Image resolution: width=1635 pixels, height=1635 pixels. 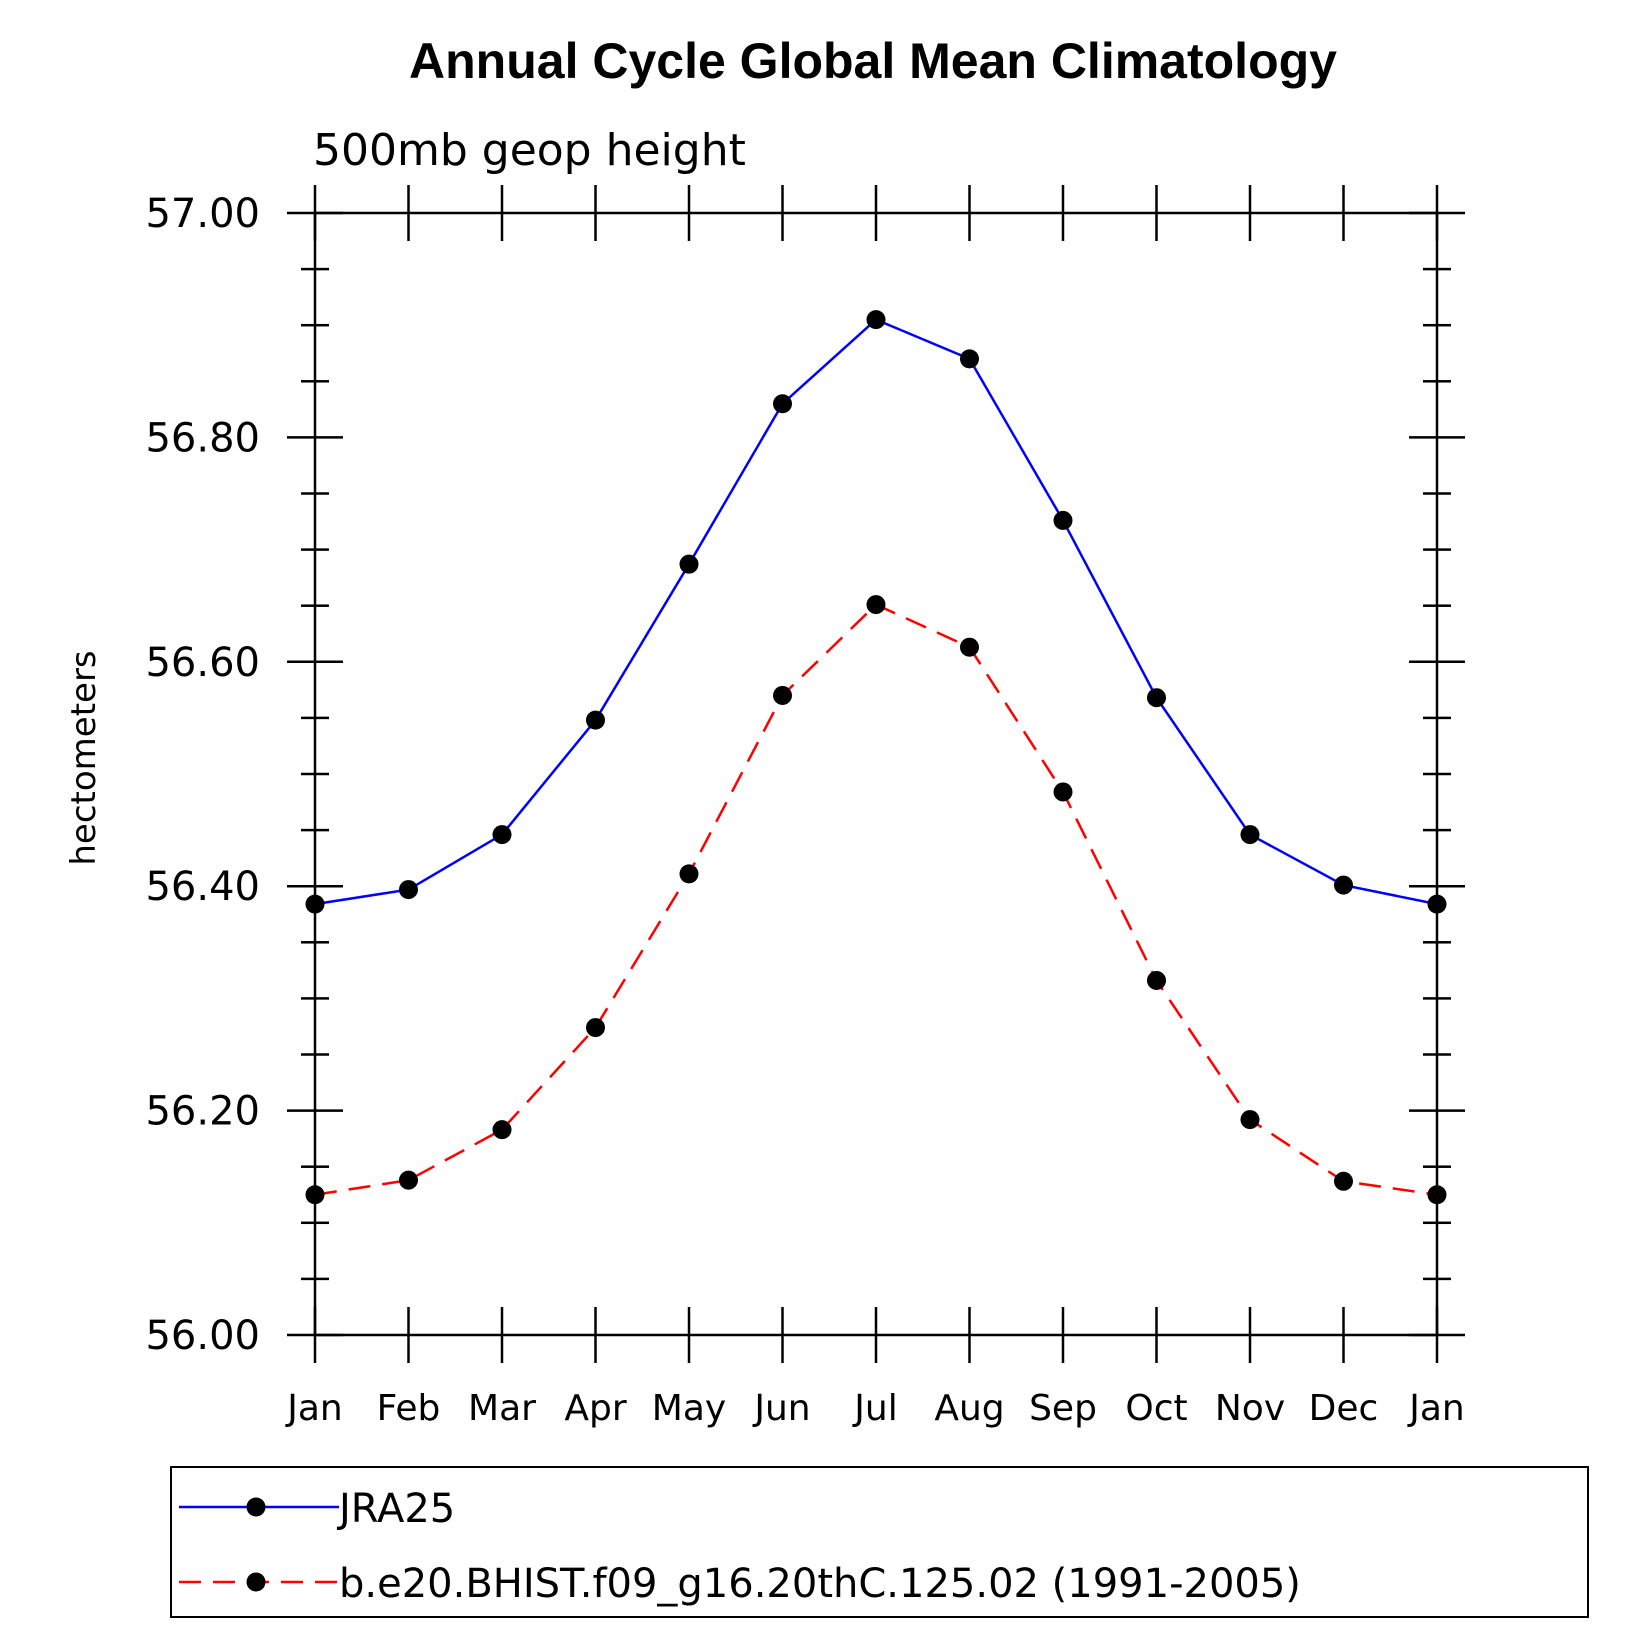 What do you see at coordinates (529, 150) in the screenshot?
I see `chart-subtitle: 500mb geop height` at bounding box center [529, 150].